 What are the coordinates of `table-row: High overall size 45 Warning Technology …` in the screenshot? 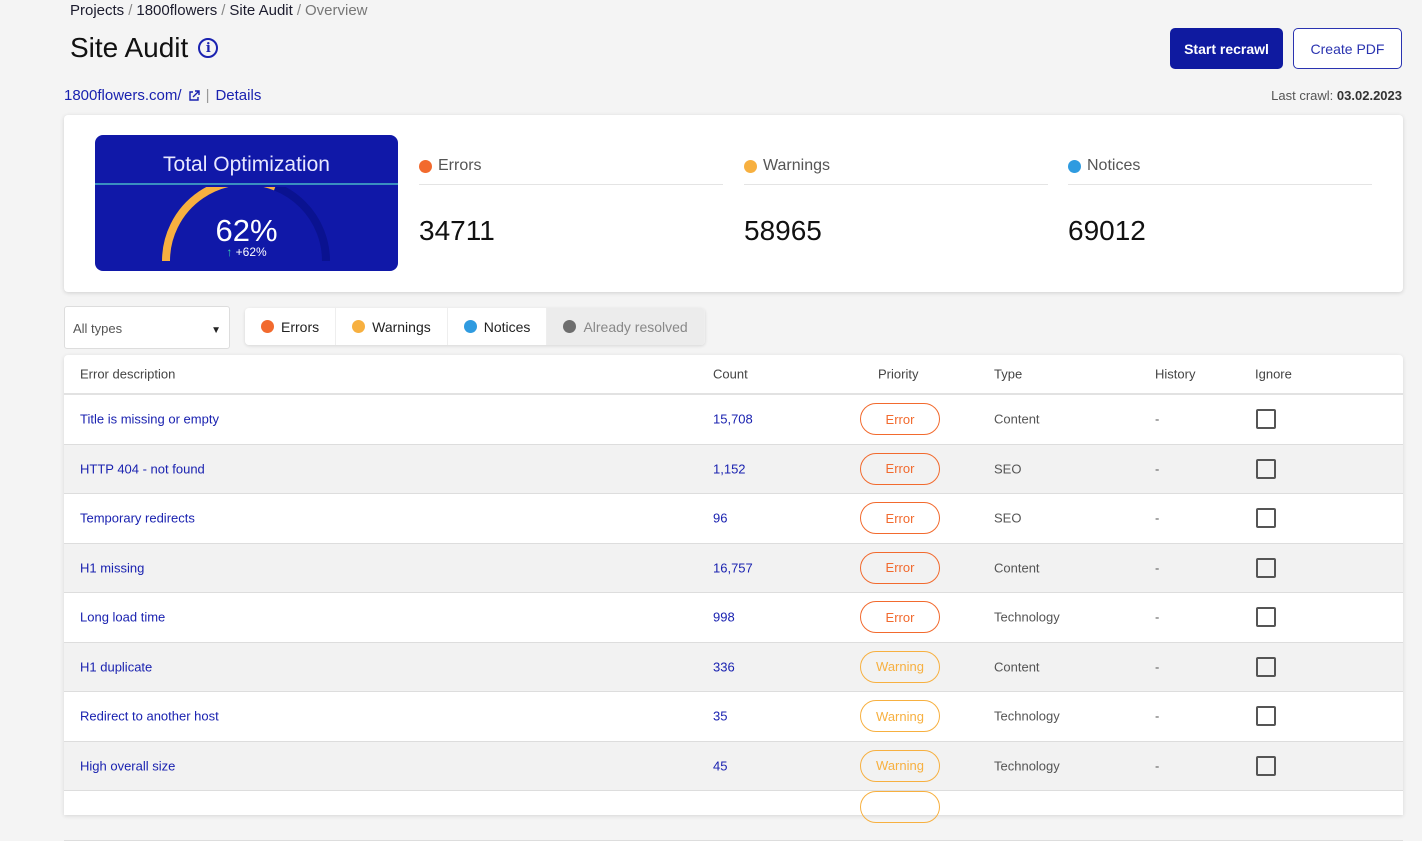 It's located at (733, 766).